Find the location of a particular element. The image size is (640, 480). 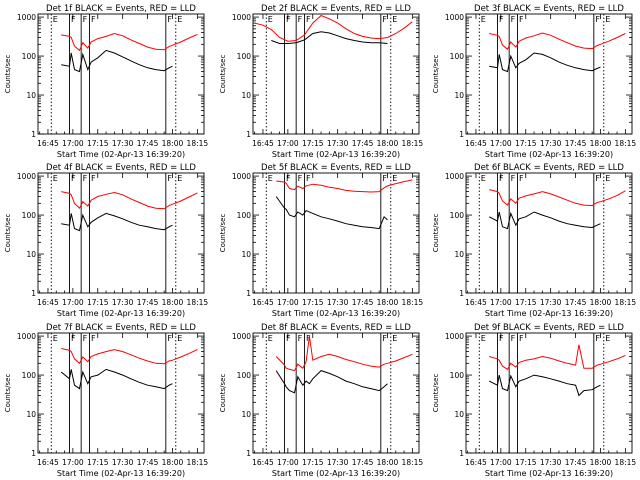

panel-title: Det 2f BLACK = Events, RED = LLD is located at coordinates (336, 9).